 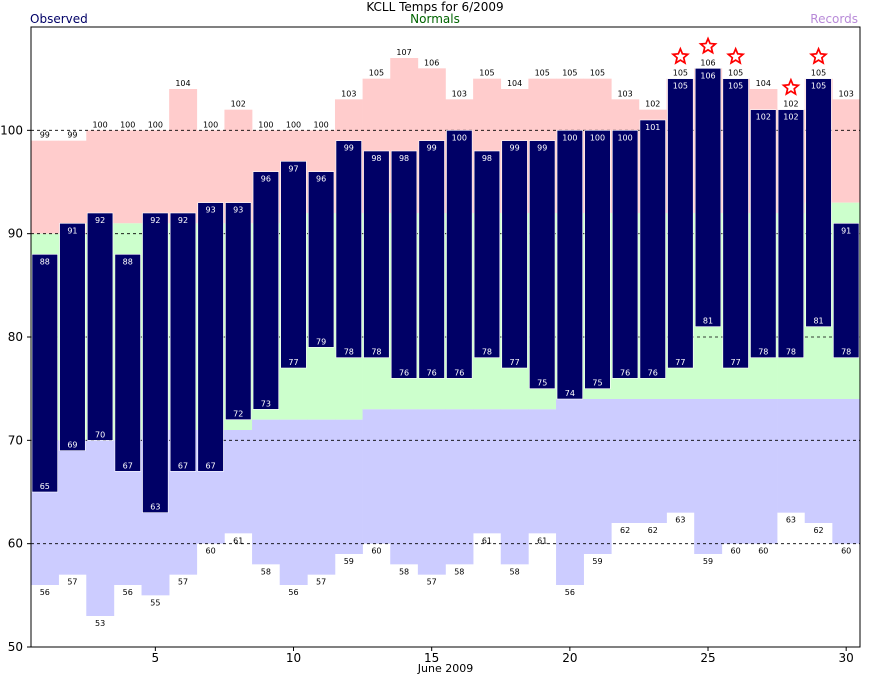 What do you see at coordinates (321, 341) in the screenshot?
I see `observed-low-label: 79` at bounding box center [321, 341].